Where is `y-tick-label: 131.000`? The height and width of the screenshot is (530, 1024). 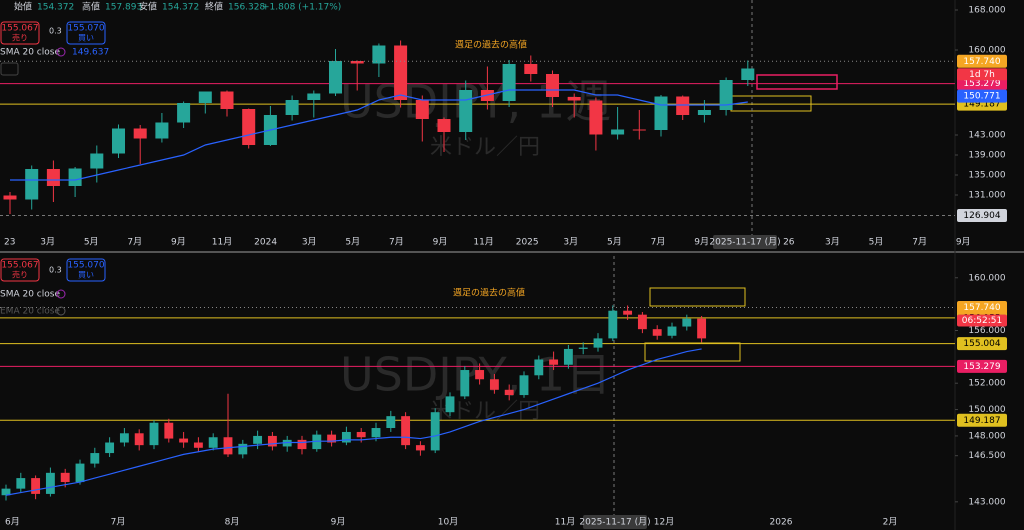
y-tick-label: 131.000 is located at coordinates (986, 196).